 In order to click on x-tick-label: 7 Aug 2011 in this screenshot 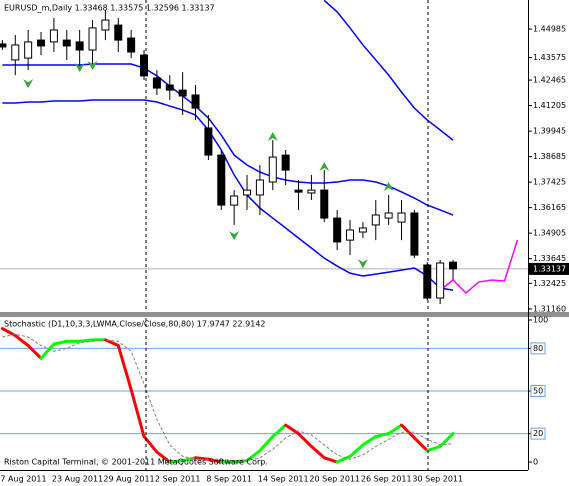, I will do `click(23, 479)`.